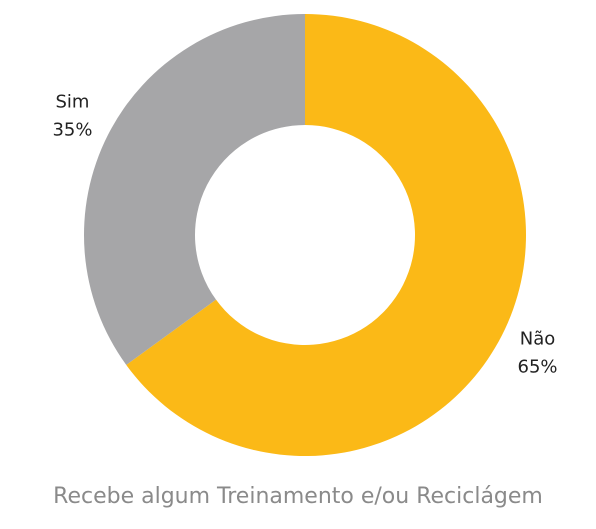 The image size is (596, 529). Describe the element at coordinates (538, 366) in the screenshot. I see `slice-value-label: 65%` at that location.